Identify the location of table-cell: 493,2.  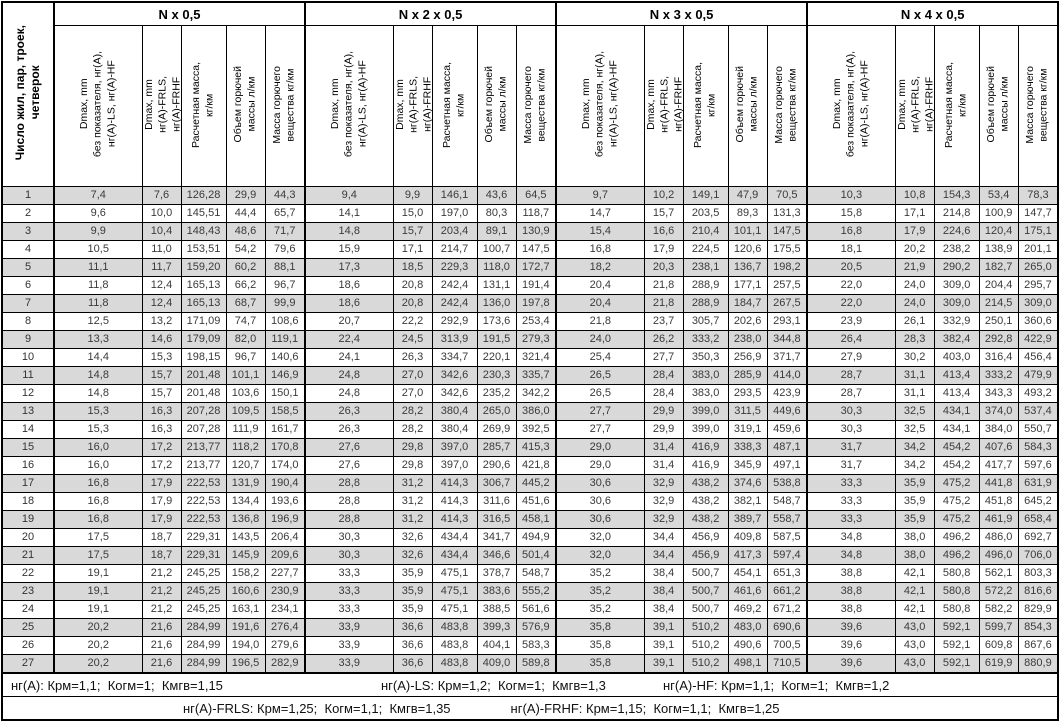
(1038, 393).